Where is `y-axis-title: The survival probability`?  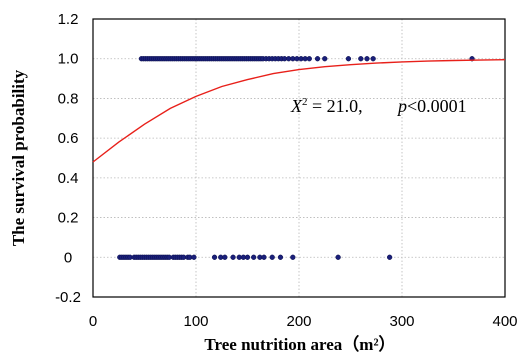
y-axis-title: The survival probability is located at coordinates (18, 157).